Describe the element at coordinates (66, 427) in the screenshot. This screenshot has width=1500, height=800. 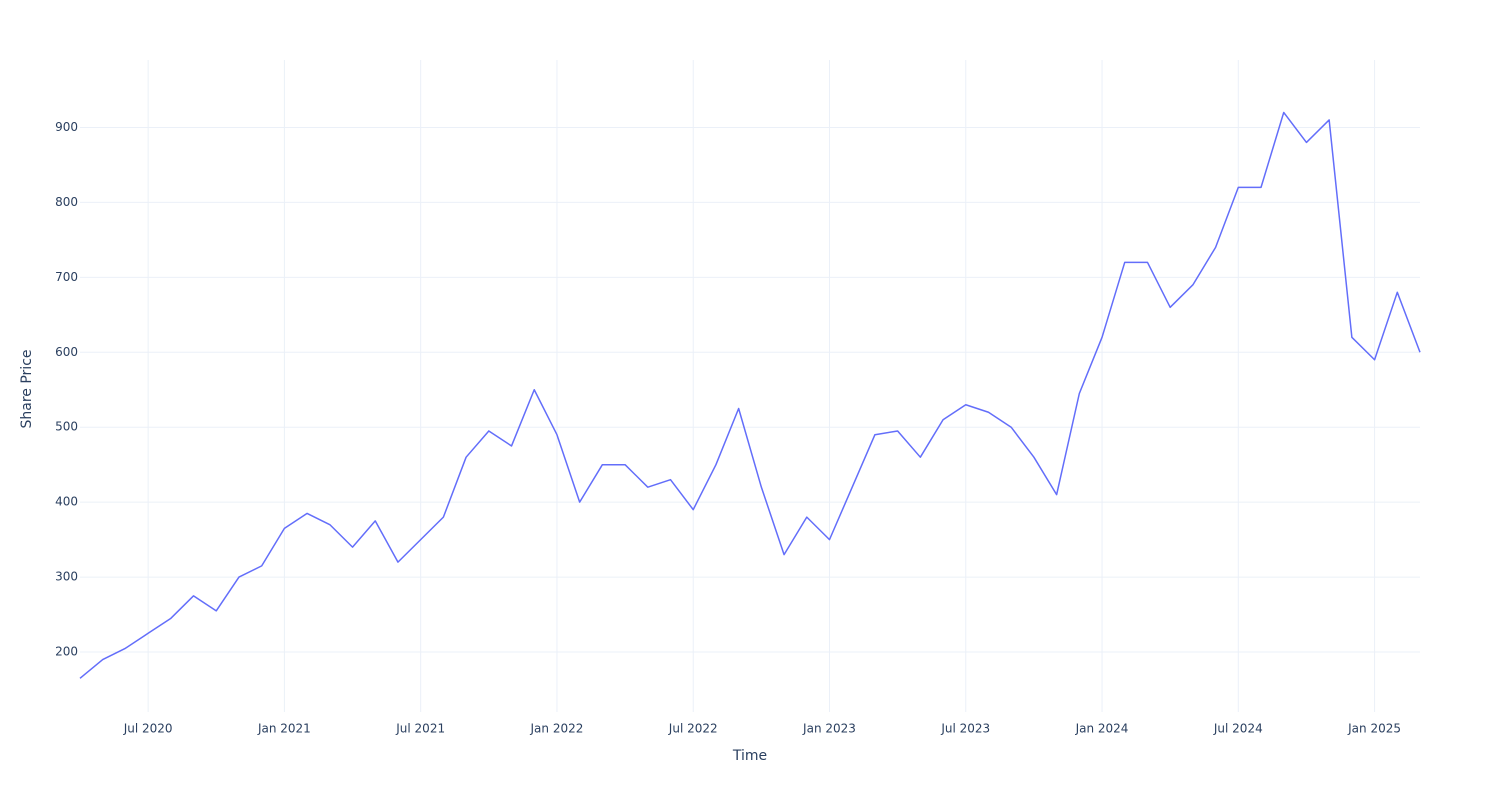
I see `y-tick-label: 500` at that location.